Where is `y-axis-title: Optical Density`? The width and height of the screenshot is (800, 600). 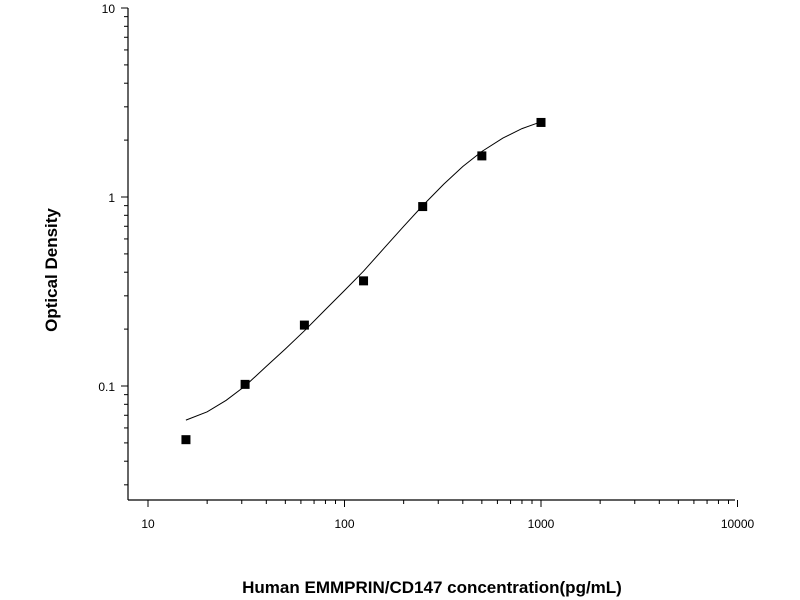 y-axis-title: Optical Density is located at coordinates (51, 270).